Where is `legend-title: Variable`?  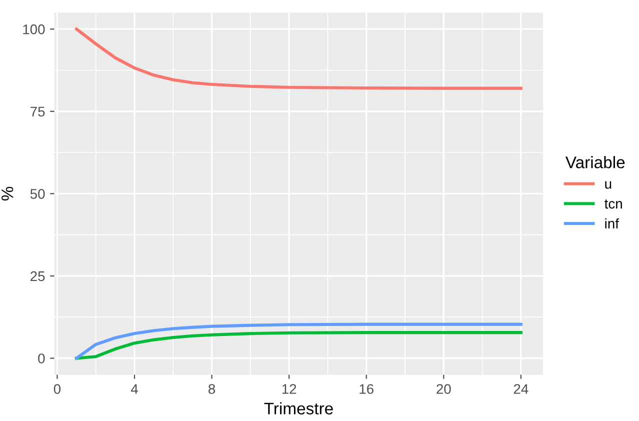 legend-title: Variable is located at coordinates (595, 162).